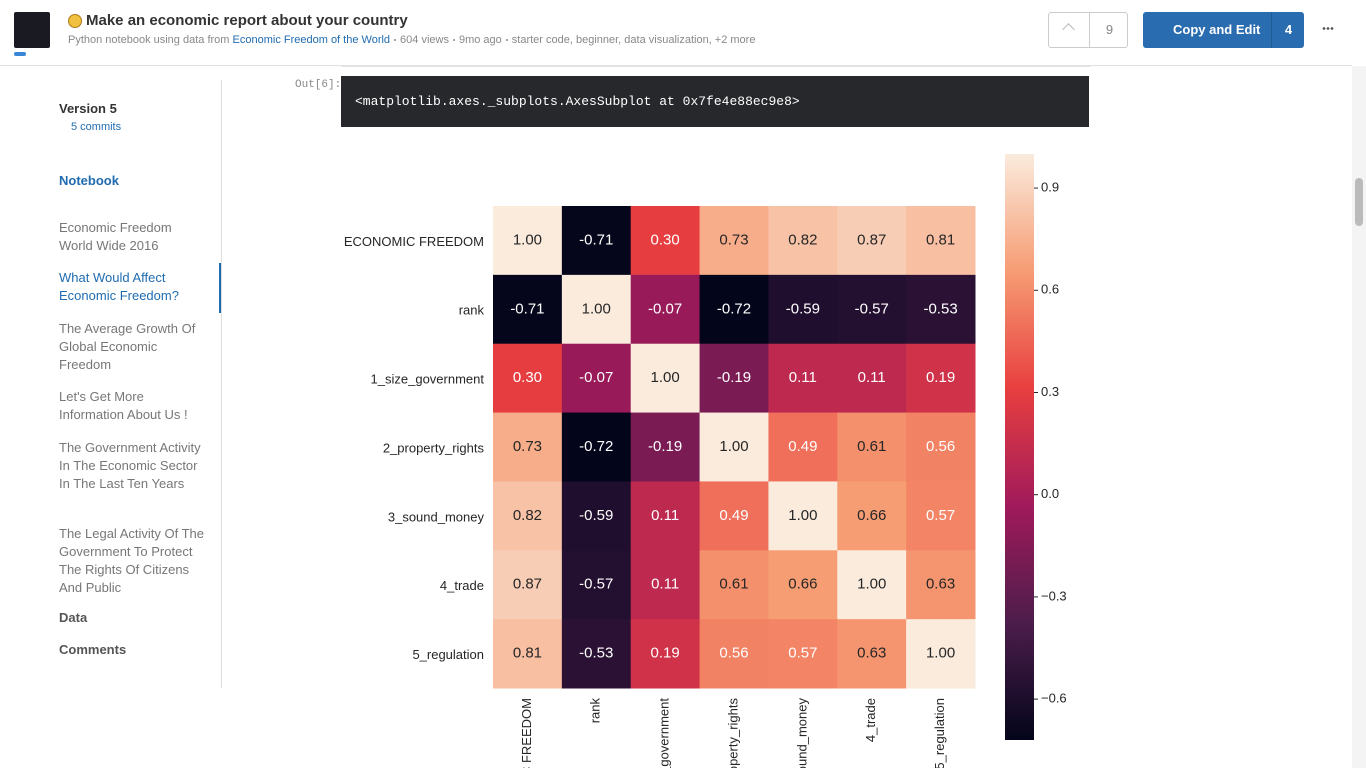  What do you see at coordinates (96, 127) in the screenshot?
I see `commits: 5 commits` at bounding box center [96, 127].